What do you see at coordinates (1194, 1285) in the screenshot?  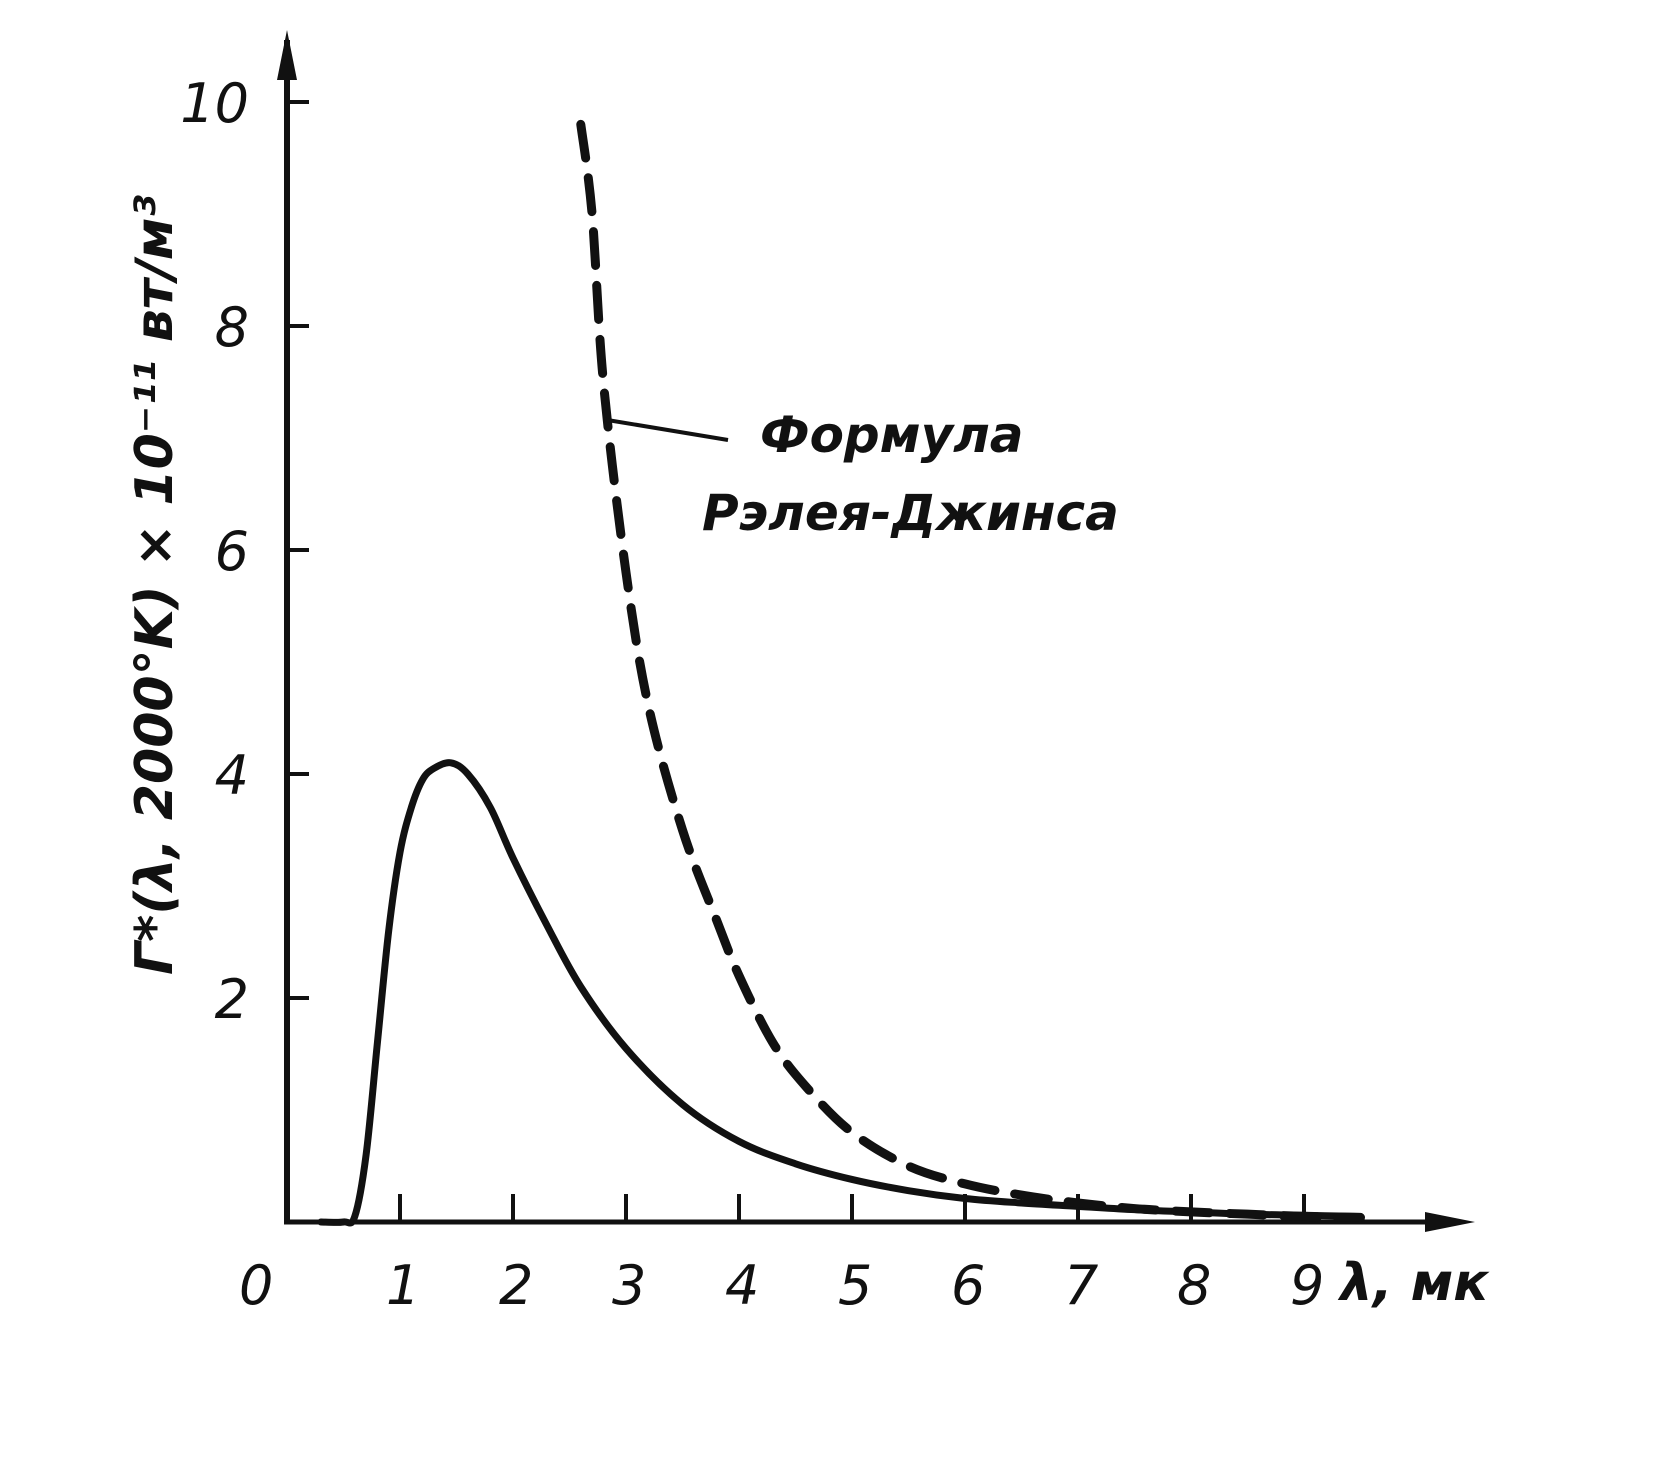 I see `x-tick-label: 8` at bounding box center [1194, 1285].